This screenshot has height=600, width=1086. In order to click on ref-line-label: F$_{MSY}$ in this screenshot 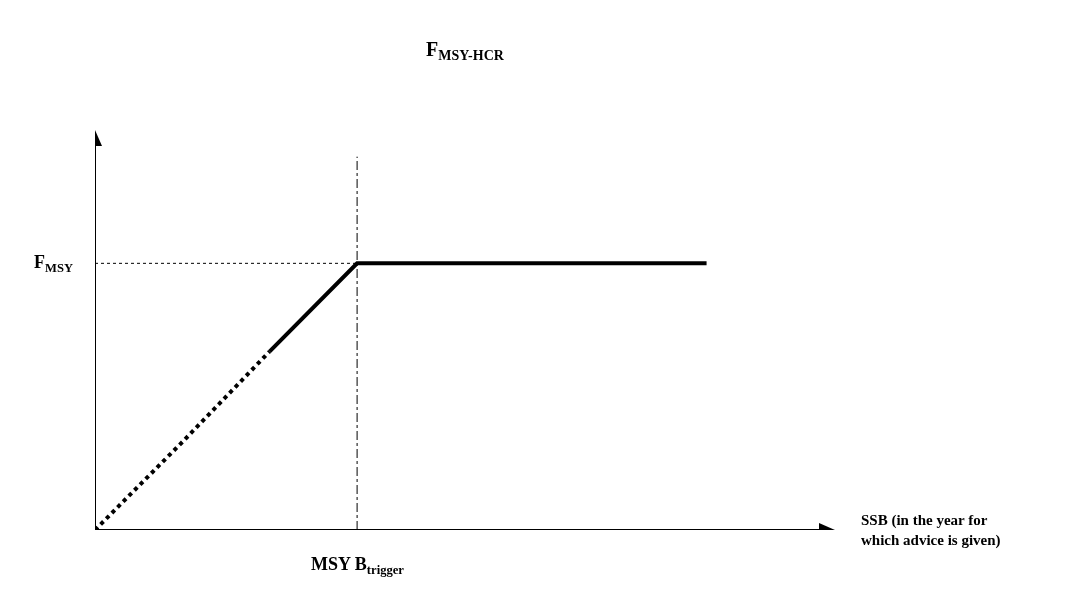, I will do `click(53, 263)`.